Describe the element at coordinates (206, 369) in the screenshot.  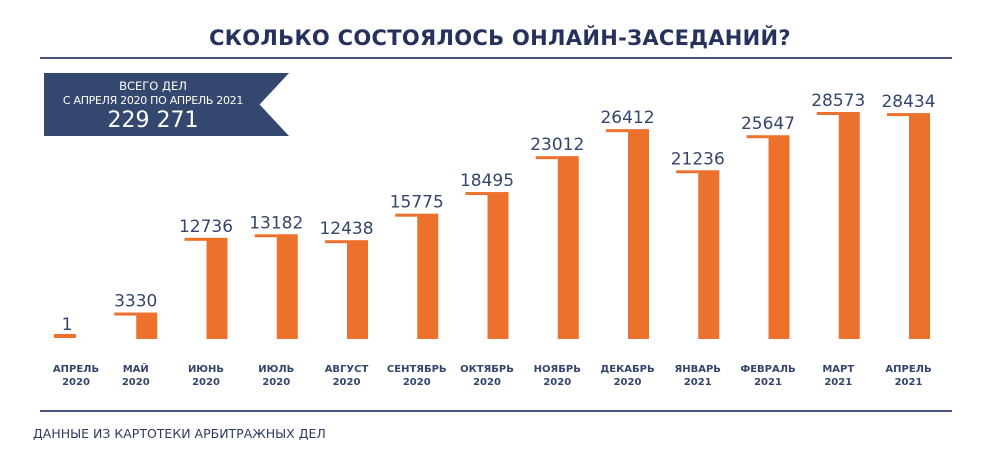
I see `x-tick-label-month: ИЮНЬ` at that location.